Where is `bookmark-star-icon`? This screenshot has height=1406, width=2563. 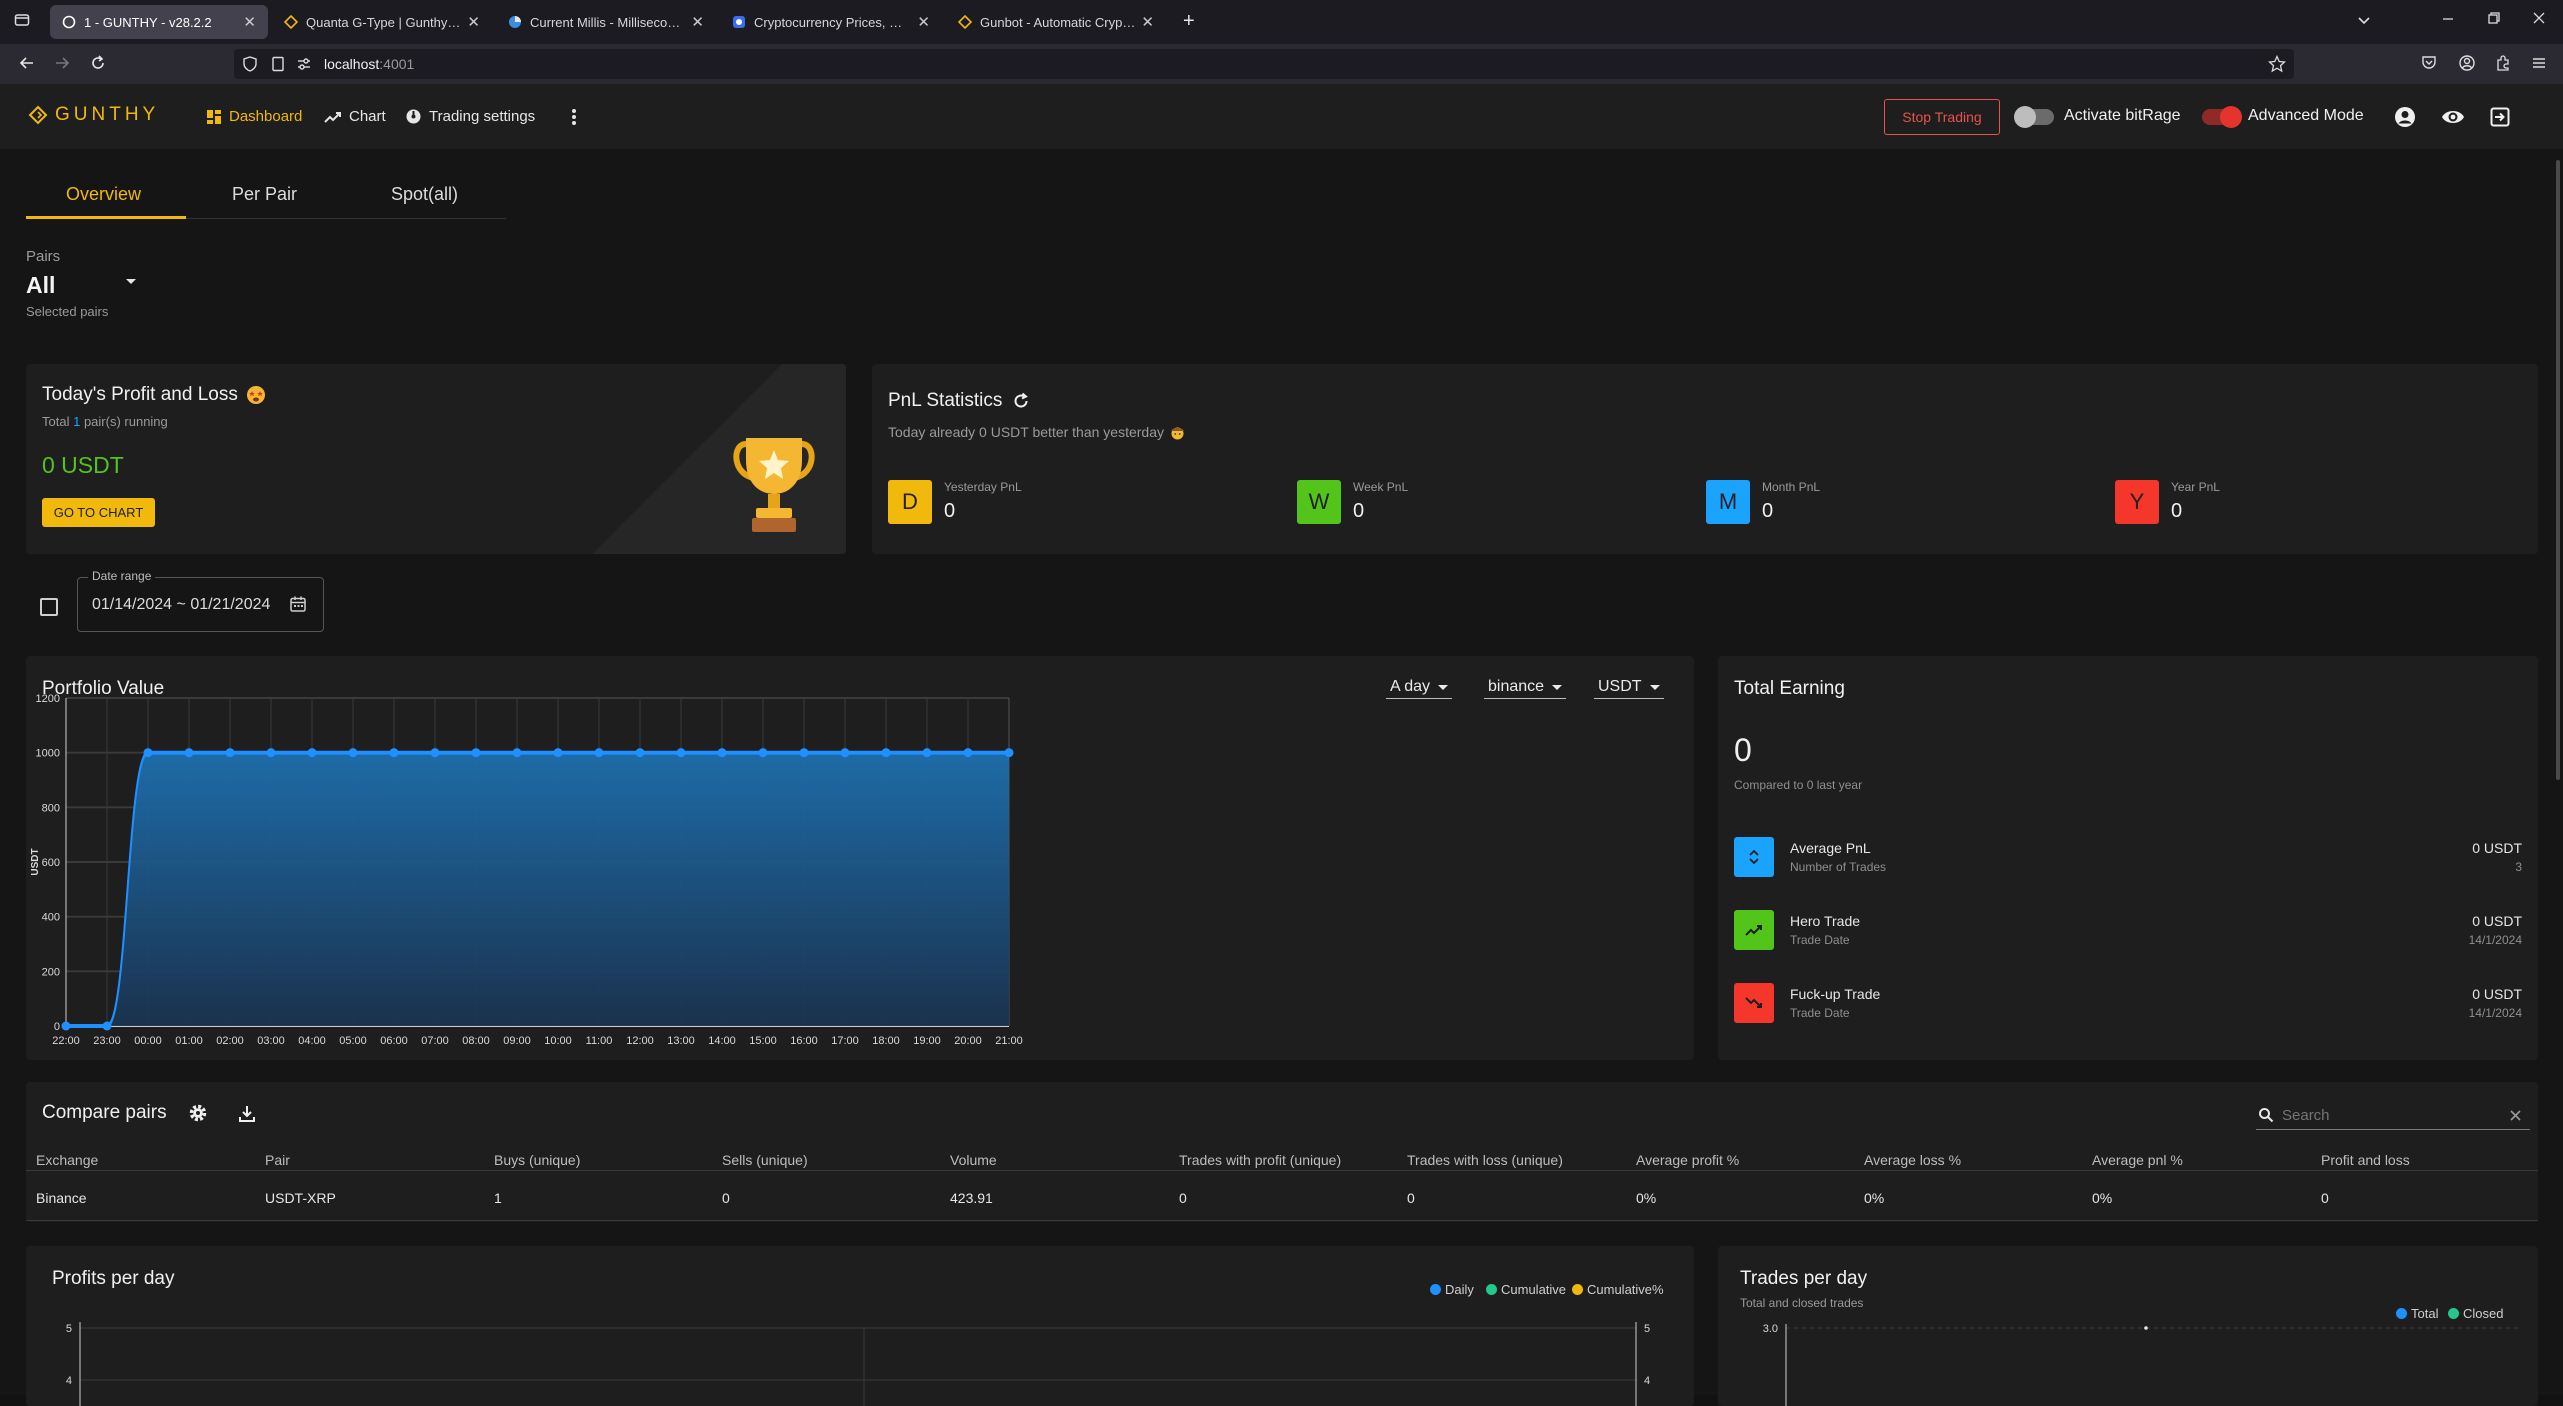 bookmark-star-icon is located at coordinates (2277, 64).